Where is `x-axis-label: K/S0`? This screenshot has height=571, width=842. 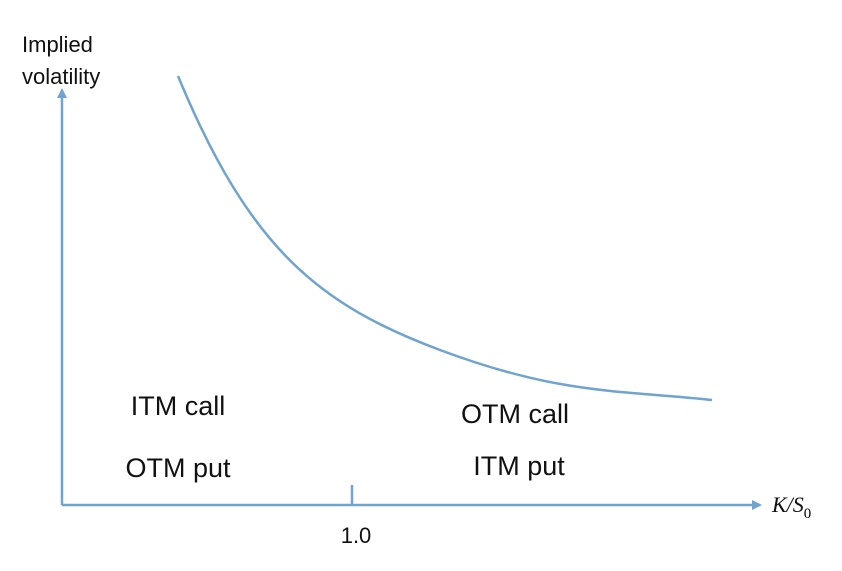 x-axis-label: K/S0 is located at coordinates (791, 507).